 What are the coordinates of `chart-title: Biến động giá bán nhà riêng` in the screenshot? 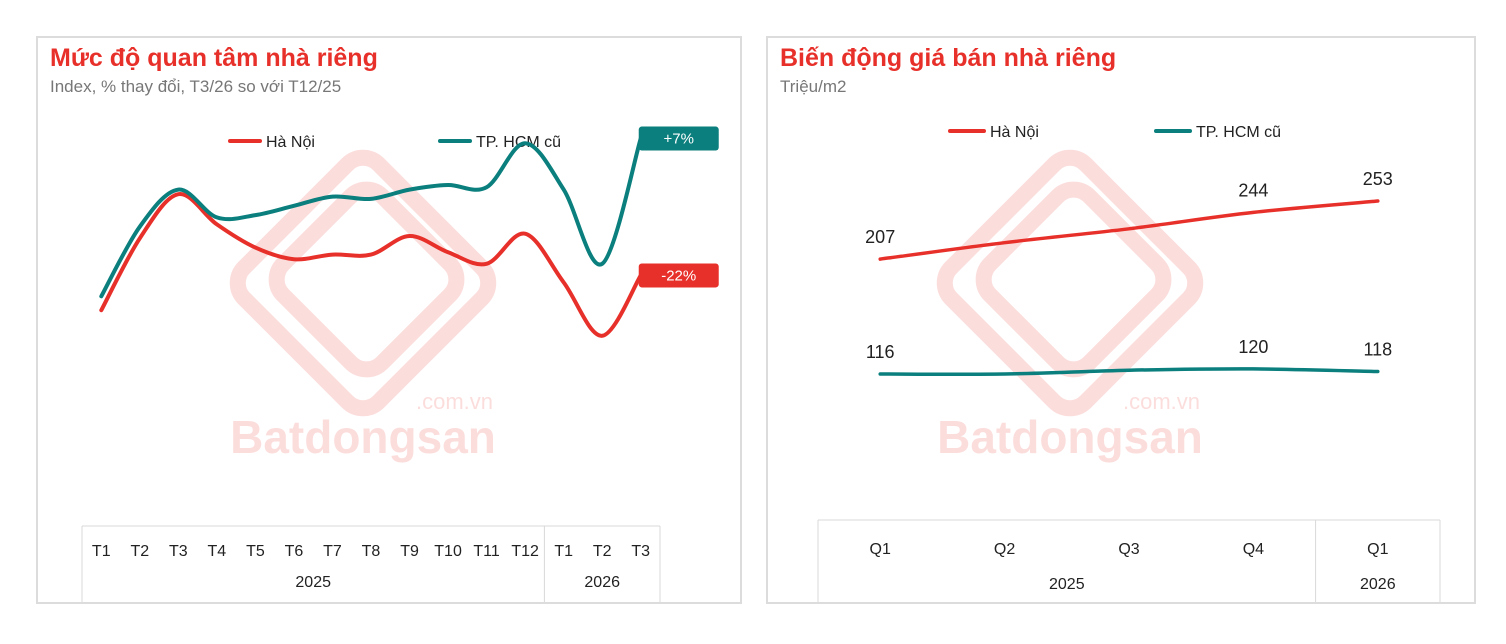 It's located at (948, 58).